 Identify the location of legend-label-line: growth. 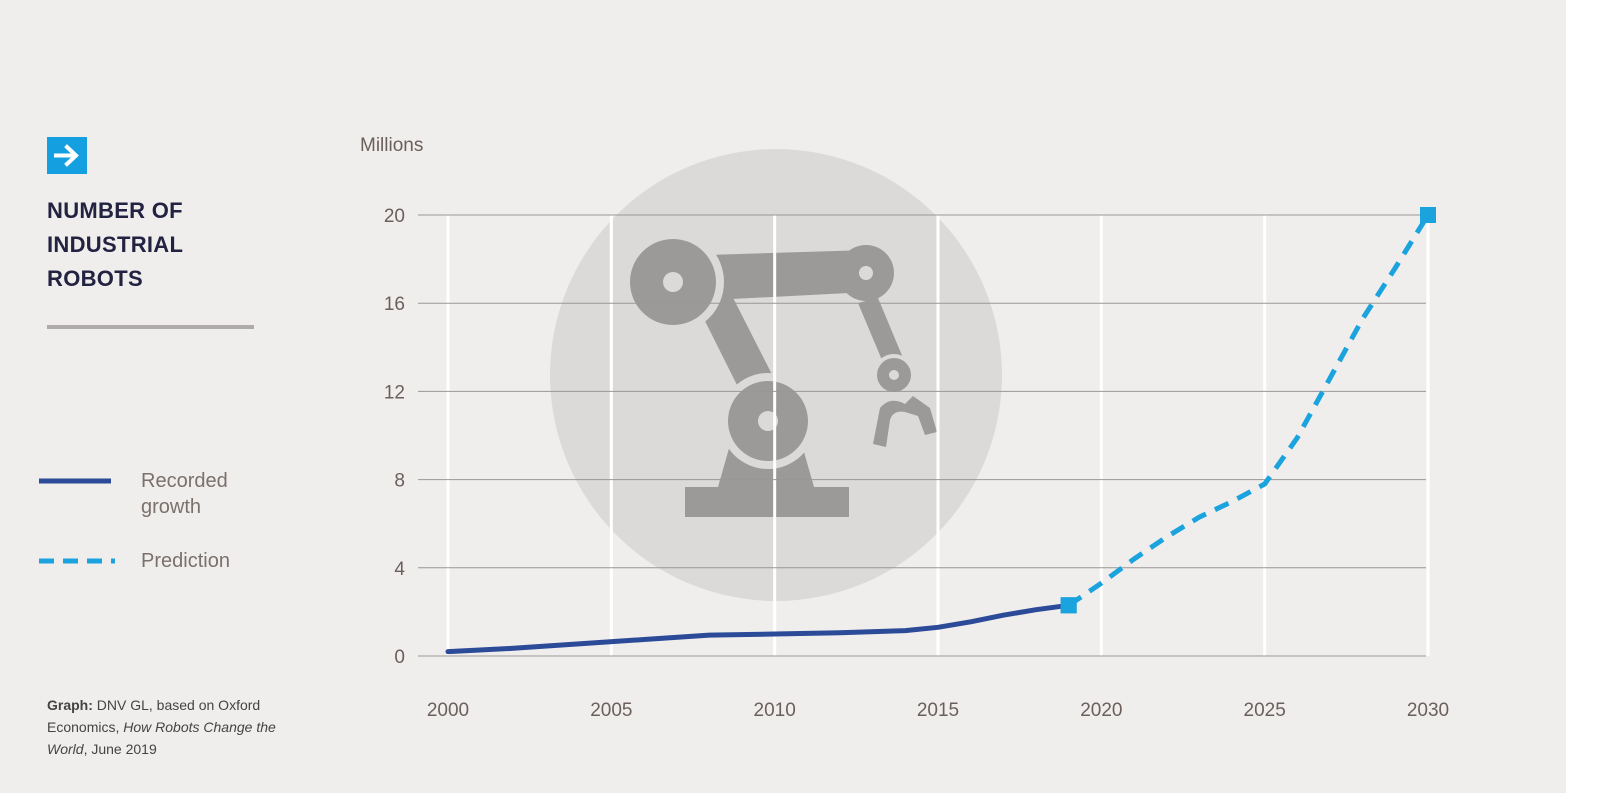
(171, 507).